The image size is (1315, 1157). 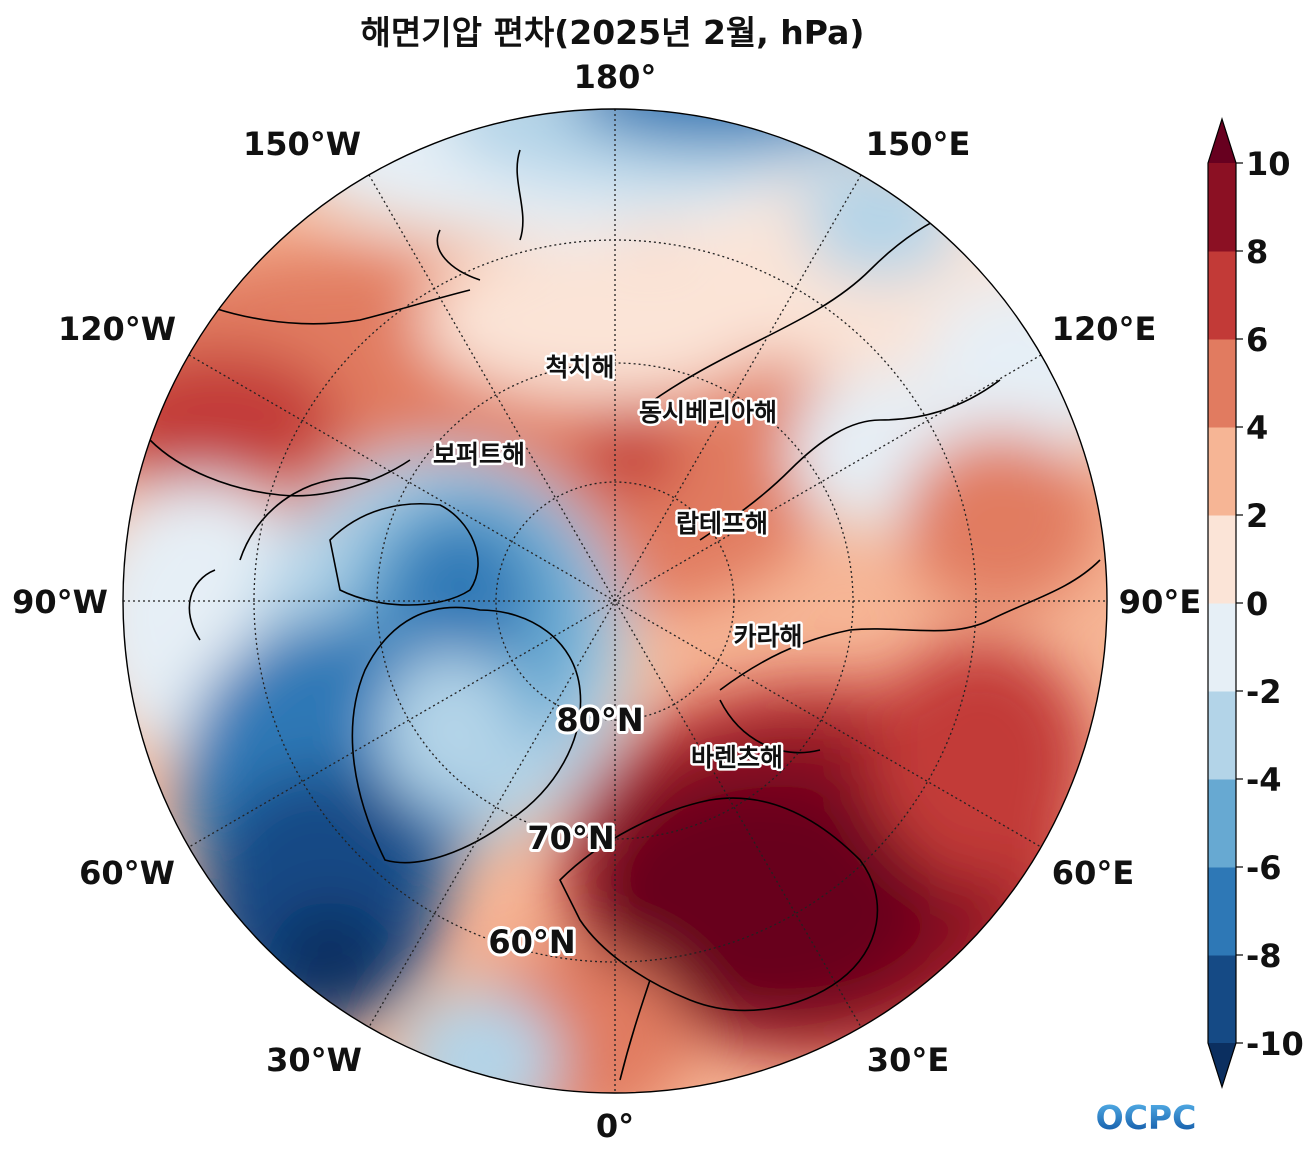 I want to click on sea-labels: 척치해 동시베리아해 보퍼트해 랍테프해 카라해 바렌츠해, so click(x=617, y=563).